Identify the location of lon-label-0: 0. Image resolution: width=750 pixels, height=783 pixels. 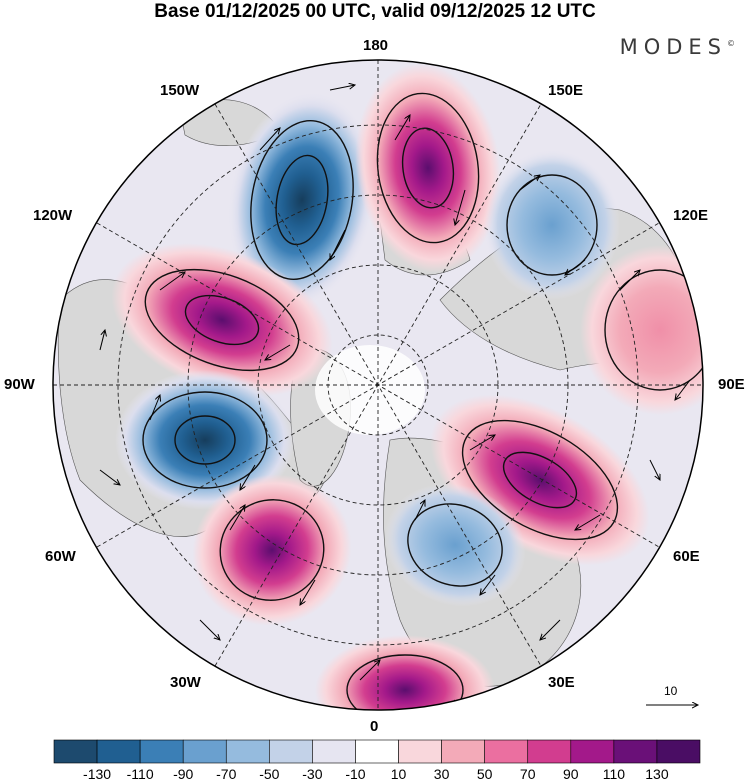
(374, 726).